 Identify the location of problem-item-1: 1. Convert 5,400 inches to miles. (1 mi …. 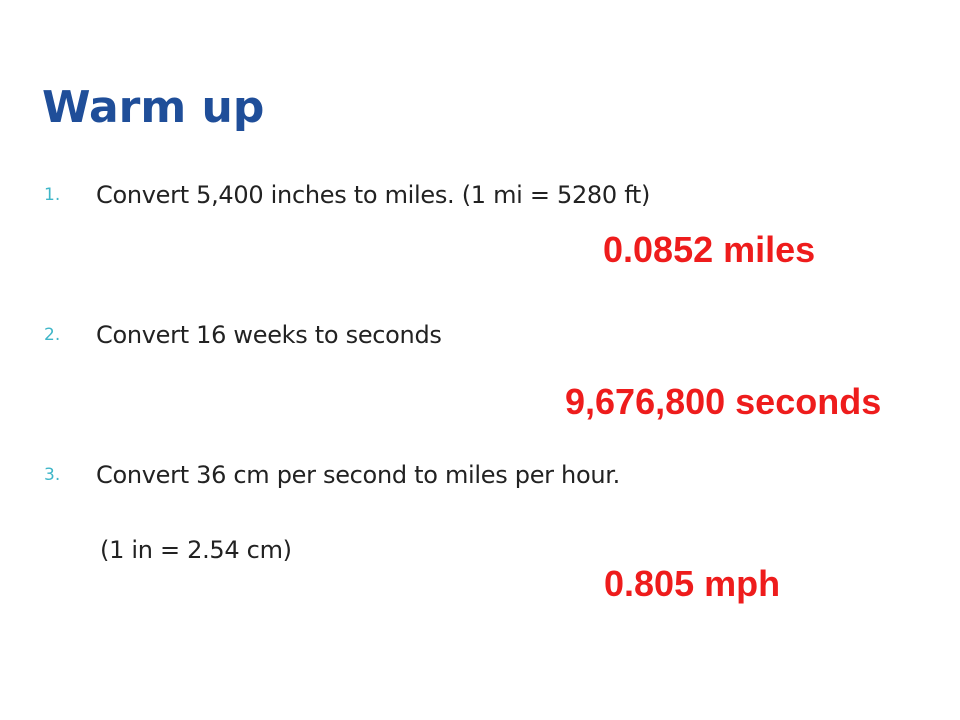
(347, 195).